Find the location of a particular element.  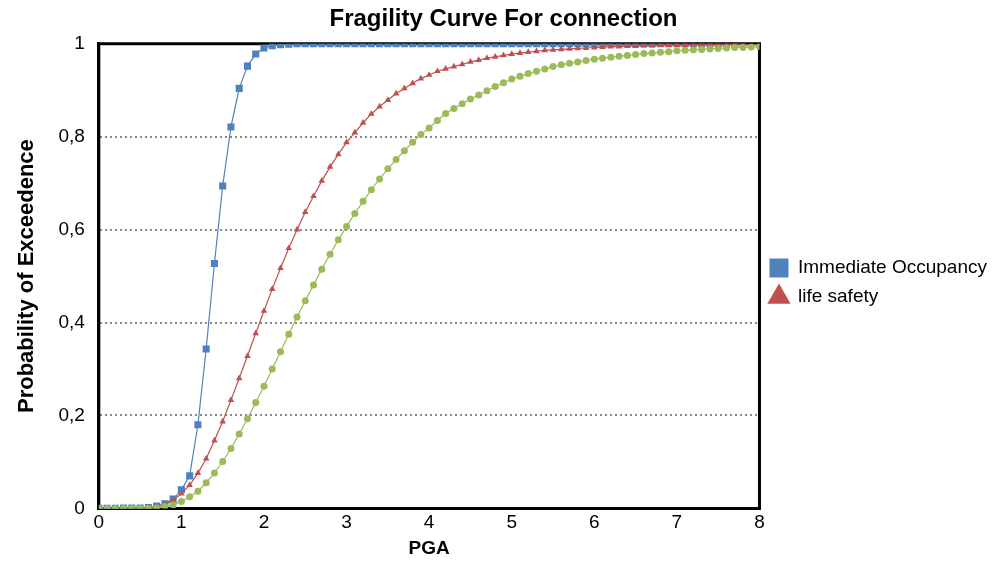

legend-label: life safety is located at coordinates (838, 296).